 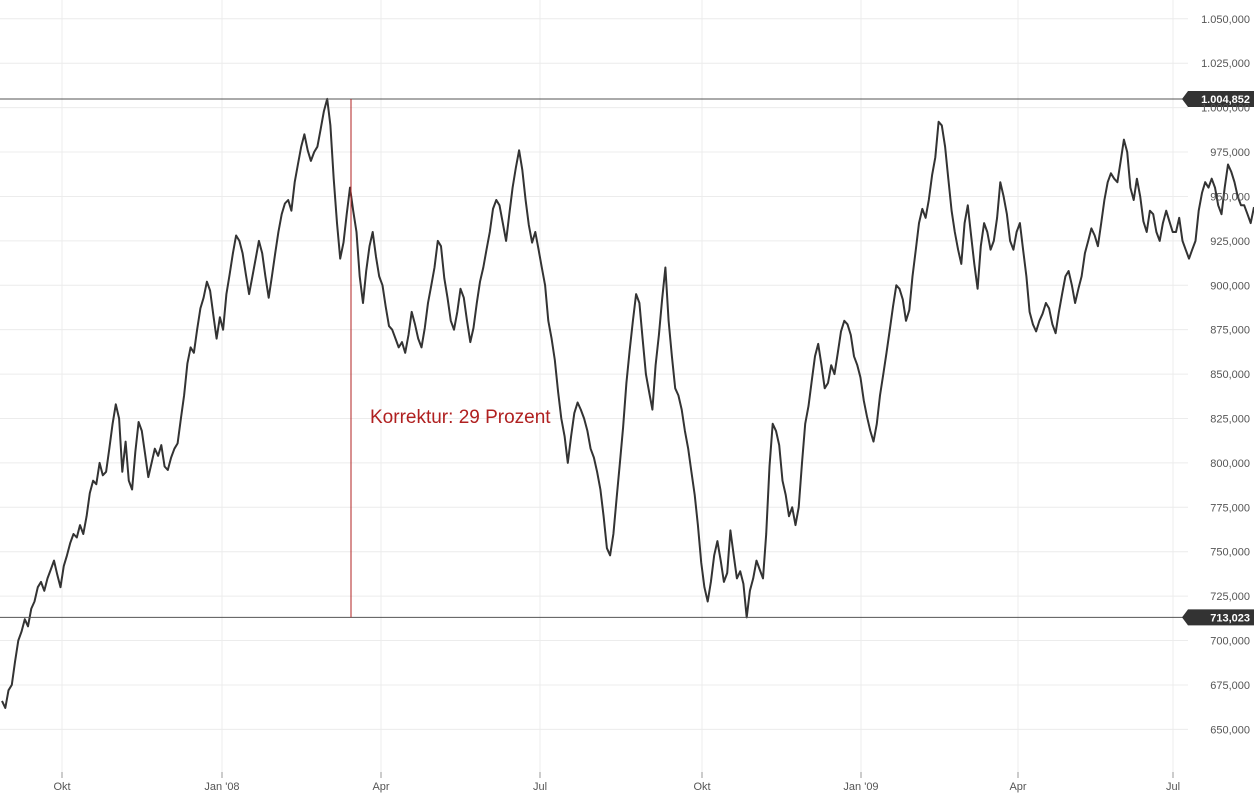 I want to click on y-tick-label: 850,000, so click(x=1230, y=375).